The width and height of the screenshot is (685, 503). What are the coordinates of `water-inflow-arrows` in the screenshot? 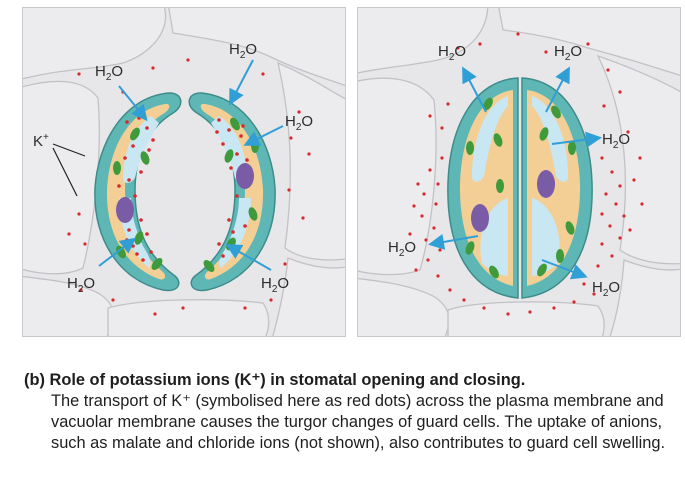 It's located at (191, 165).